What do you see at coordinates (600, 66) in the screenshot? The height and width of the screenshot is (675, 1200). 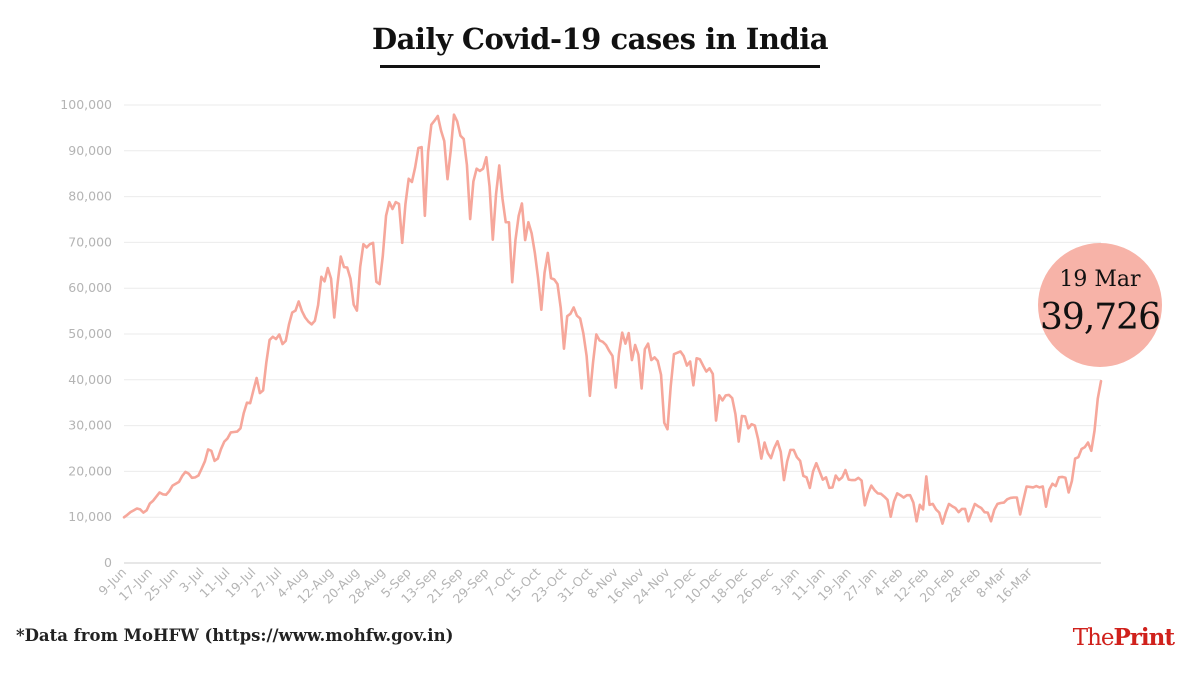 I see `title-underline` at bounding box center [600, 66].